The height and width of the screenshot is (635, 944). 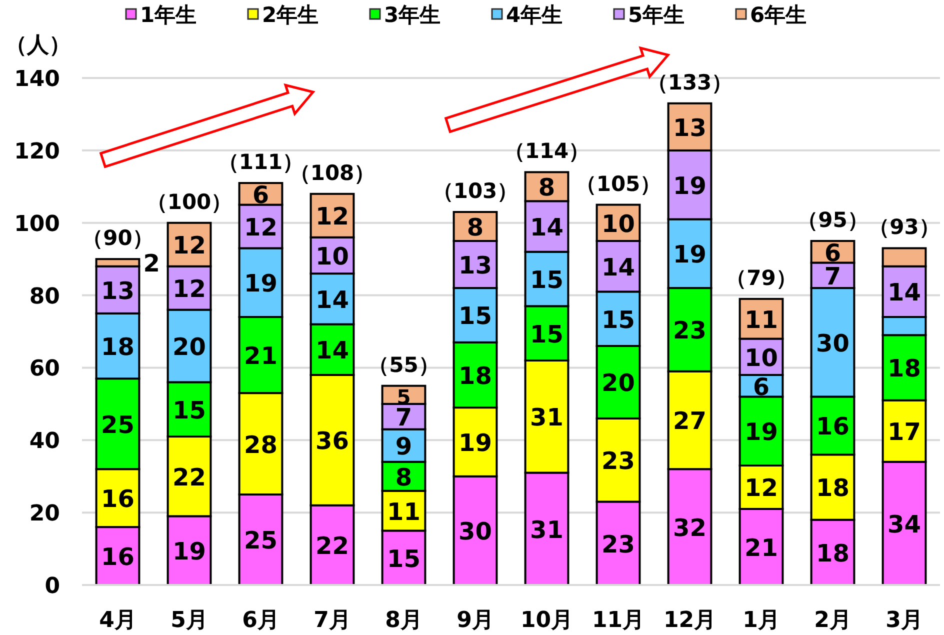 I want to click on data-label: 9, so click(x=403, y=446).